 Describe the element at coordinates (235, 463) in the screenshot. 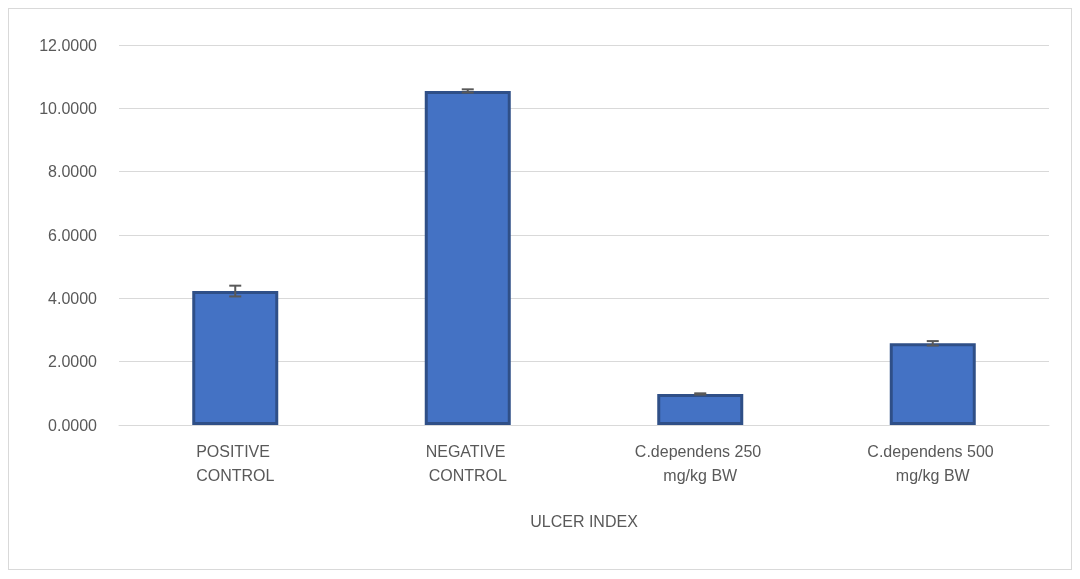

I see `x-tick-label: POSITIVE CONTROL` at that location.